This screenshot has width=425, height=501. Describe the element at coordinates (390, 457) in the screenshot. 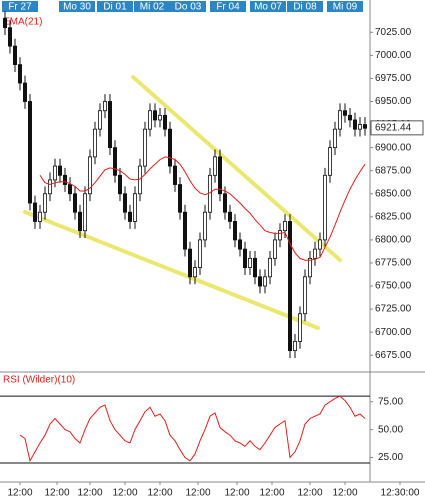

I see `rsi-tick-label: 25.00` at that location.